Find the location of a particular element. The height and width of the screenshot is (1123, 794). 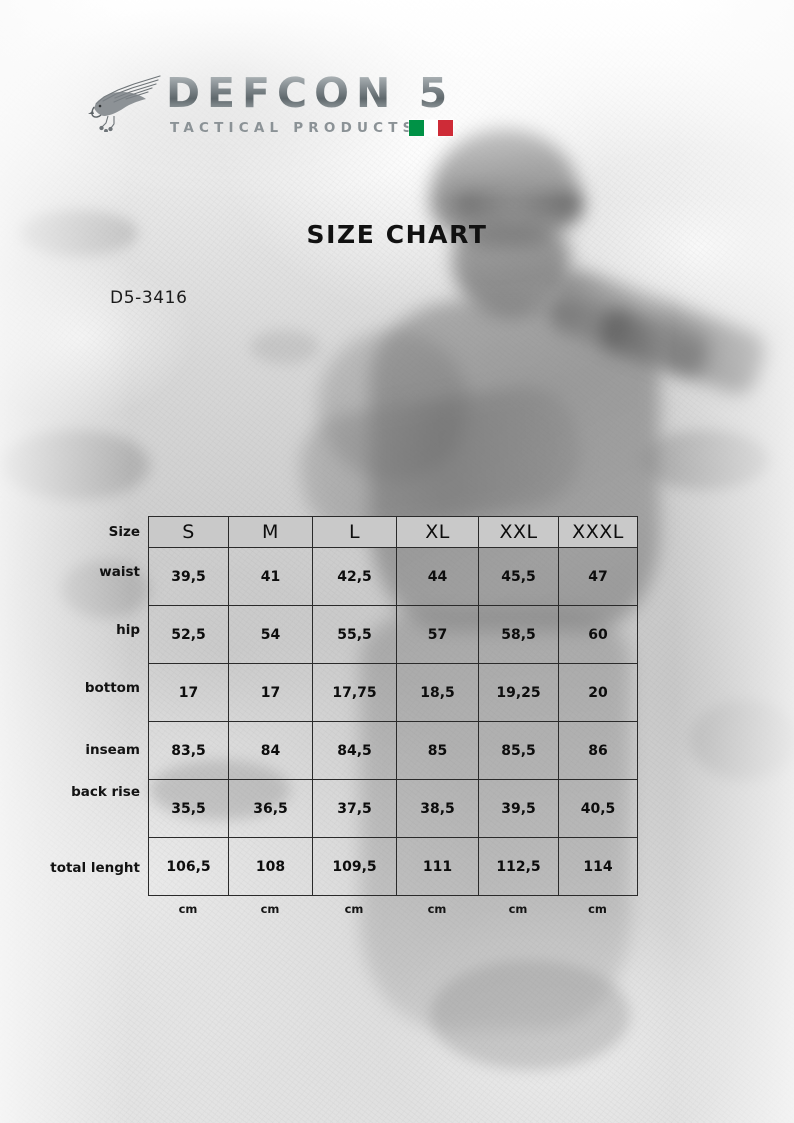

table-row: 52,5 54 55,5 57 58,5 60 is located at coordinates (393, 634).